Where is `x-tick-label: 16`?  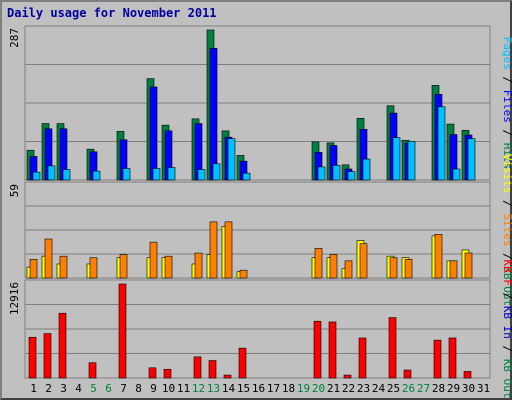 x-tick-label: 16 is located at coordinates (258, 388).